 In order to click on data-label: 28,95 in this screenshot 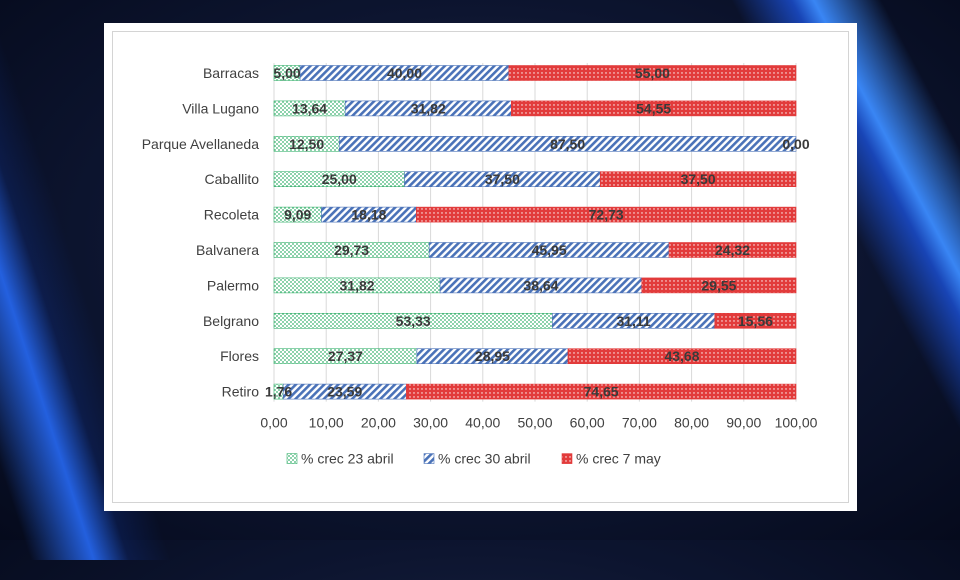, I will do `click(492, 356)`.